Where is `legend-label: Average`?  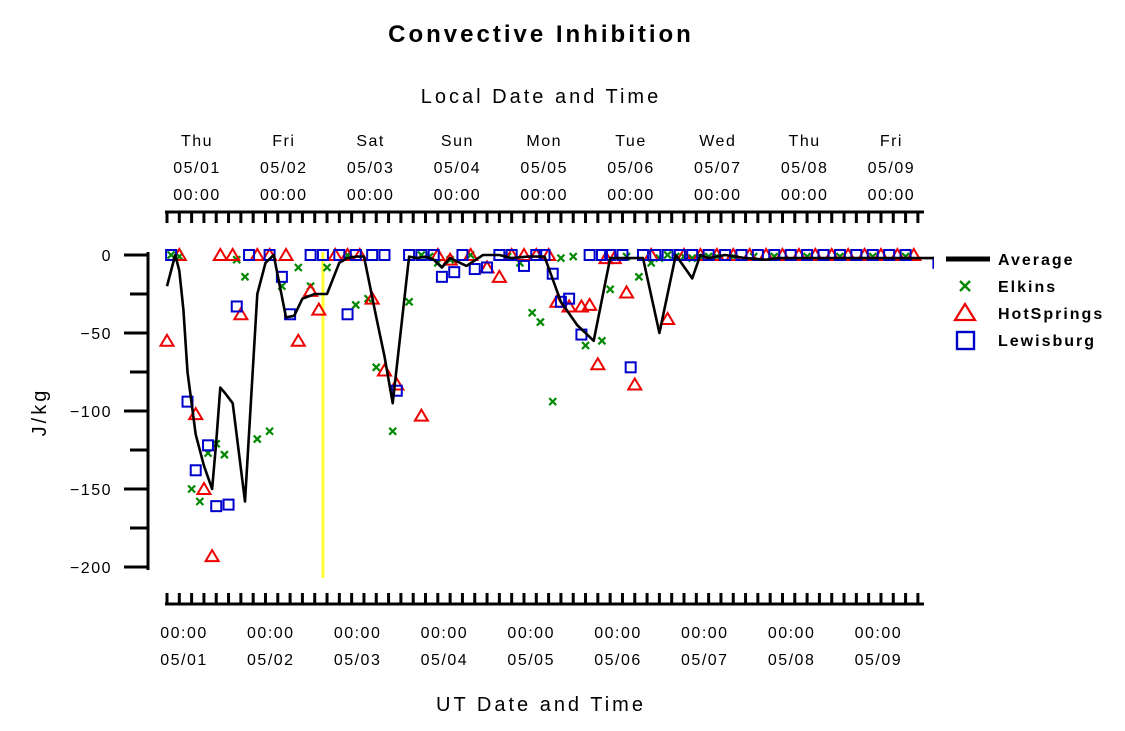
legend-label: Average is located at coordinates (1036, 260).